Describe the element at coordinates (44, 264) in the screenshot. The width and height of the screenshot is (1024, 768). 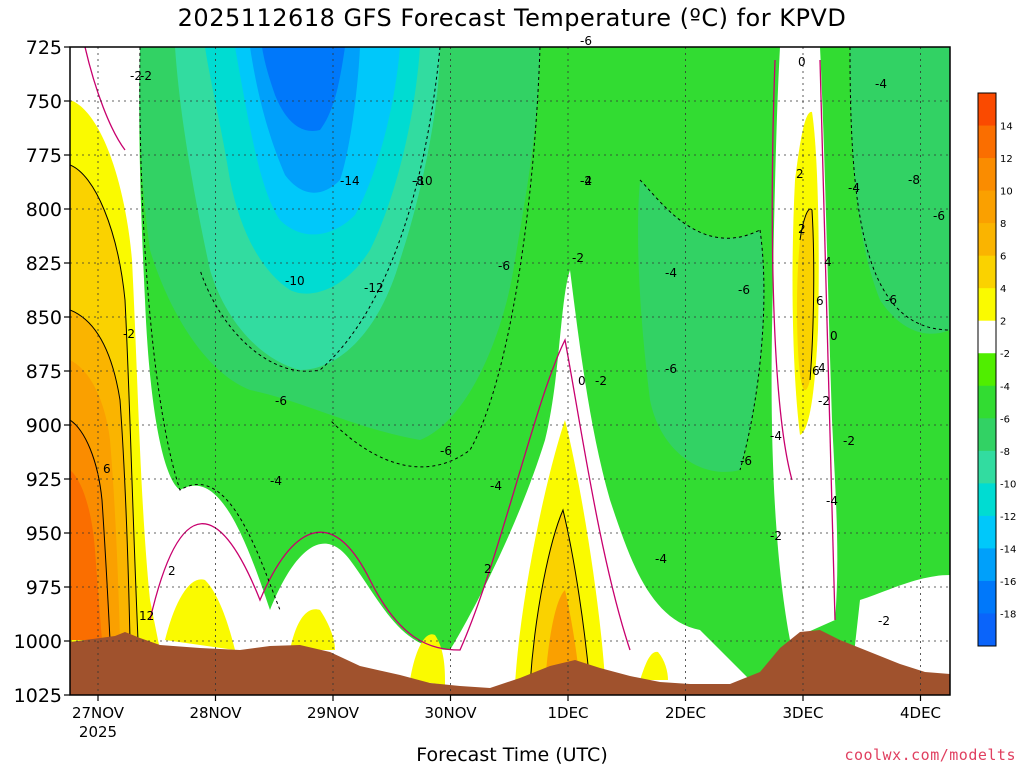
I see `y-tick-label: 825` at that location.